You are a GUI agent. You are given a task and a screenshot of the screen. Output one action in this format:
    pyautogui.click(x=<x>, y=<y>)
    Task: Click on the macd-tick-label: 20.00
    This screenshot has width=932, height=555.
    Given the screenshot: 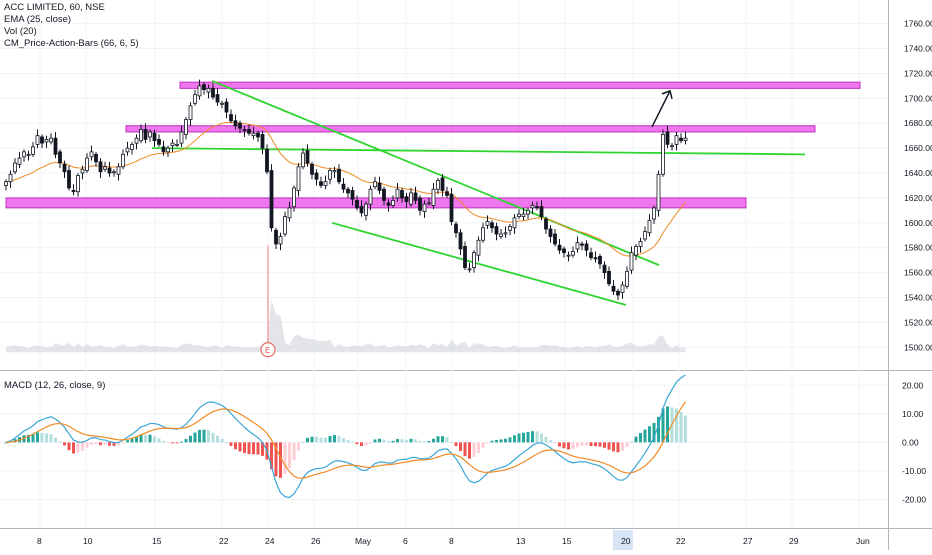 What is the action you would take?
    pyautogui.click(x=913, y=385)
    